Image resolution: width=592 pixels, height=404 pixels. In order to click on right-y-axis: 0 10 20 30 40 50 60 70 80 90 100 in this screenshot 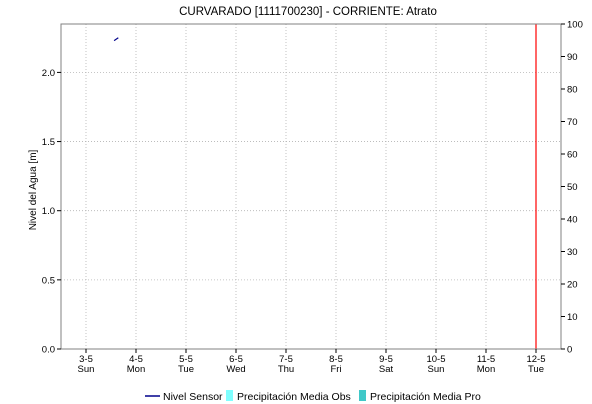, I will do `click(572, 188)`.